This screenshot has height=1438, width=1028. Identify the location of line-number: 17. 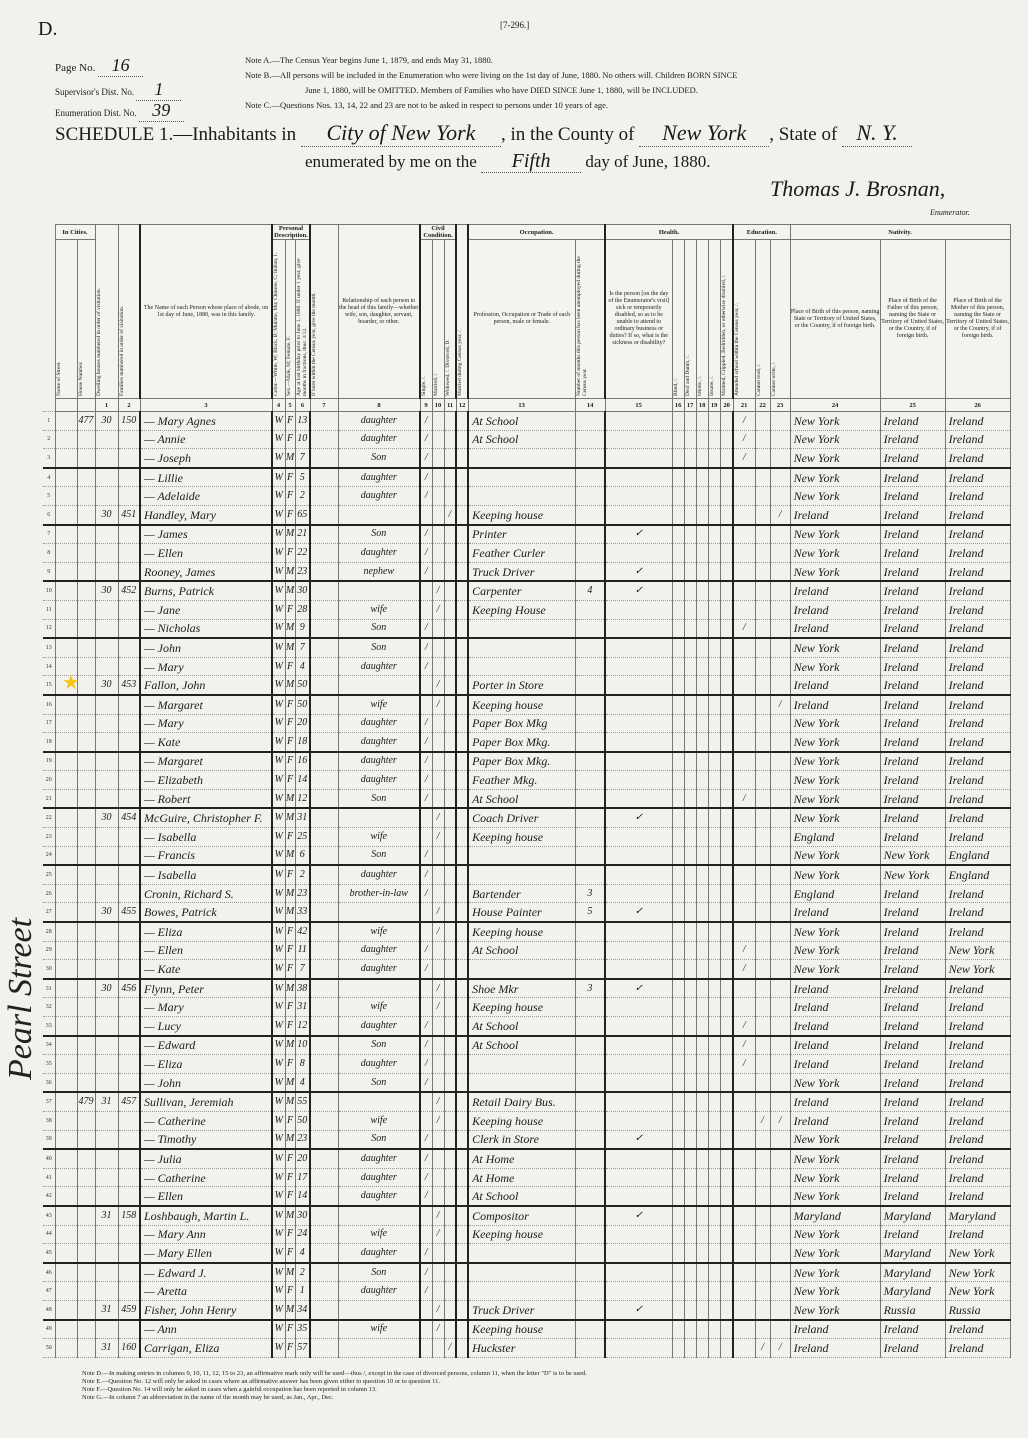
(49, 723).